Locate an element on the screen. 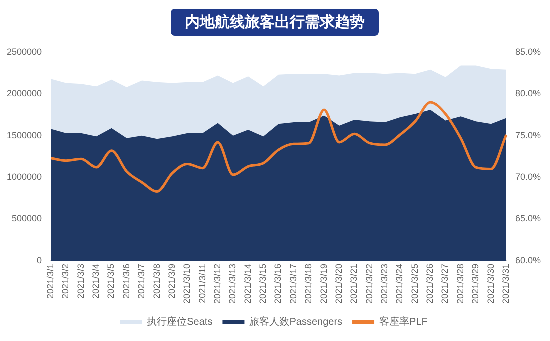  y2-tick-label: 80.0% is located at coordinates (528, 93).